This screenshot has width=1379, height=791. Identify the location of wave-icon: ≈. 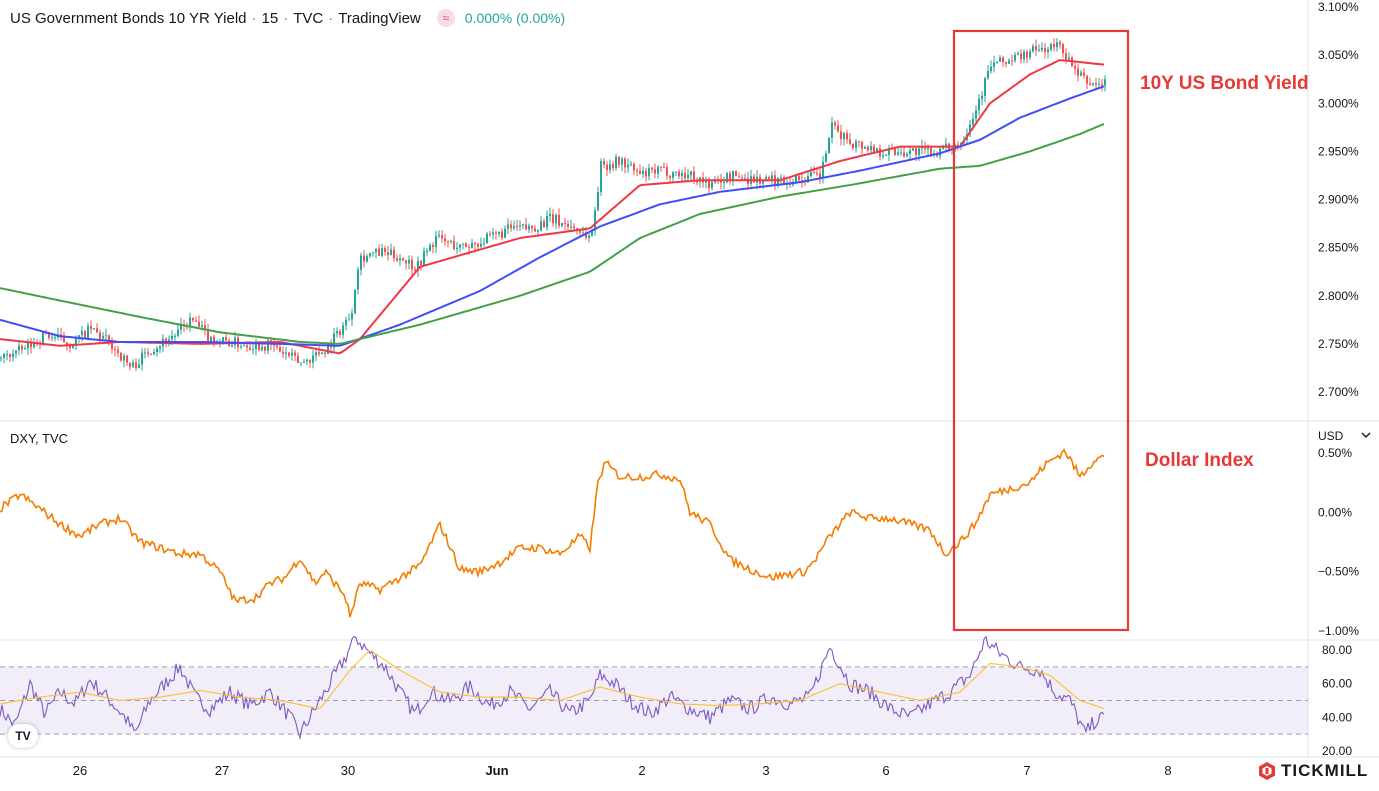
(445, 18).